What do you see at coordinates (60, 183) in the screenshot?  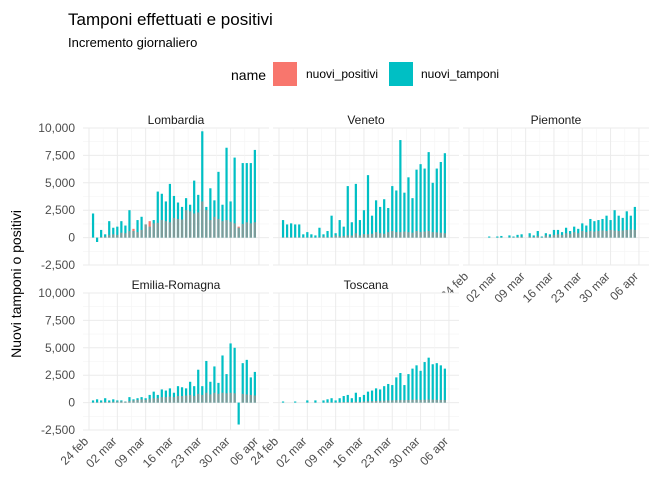 I see `y-tick-label: 5,000` at bounding box center [60, 183].